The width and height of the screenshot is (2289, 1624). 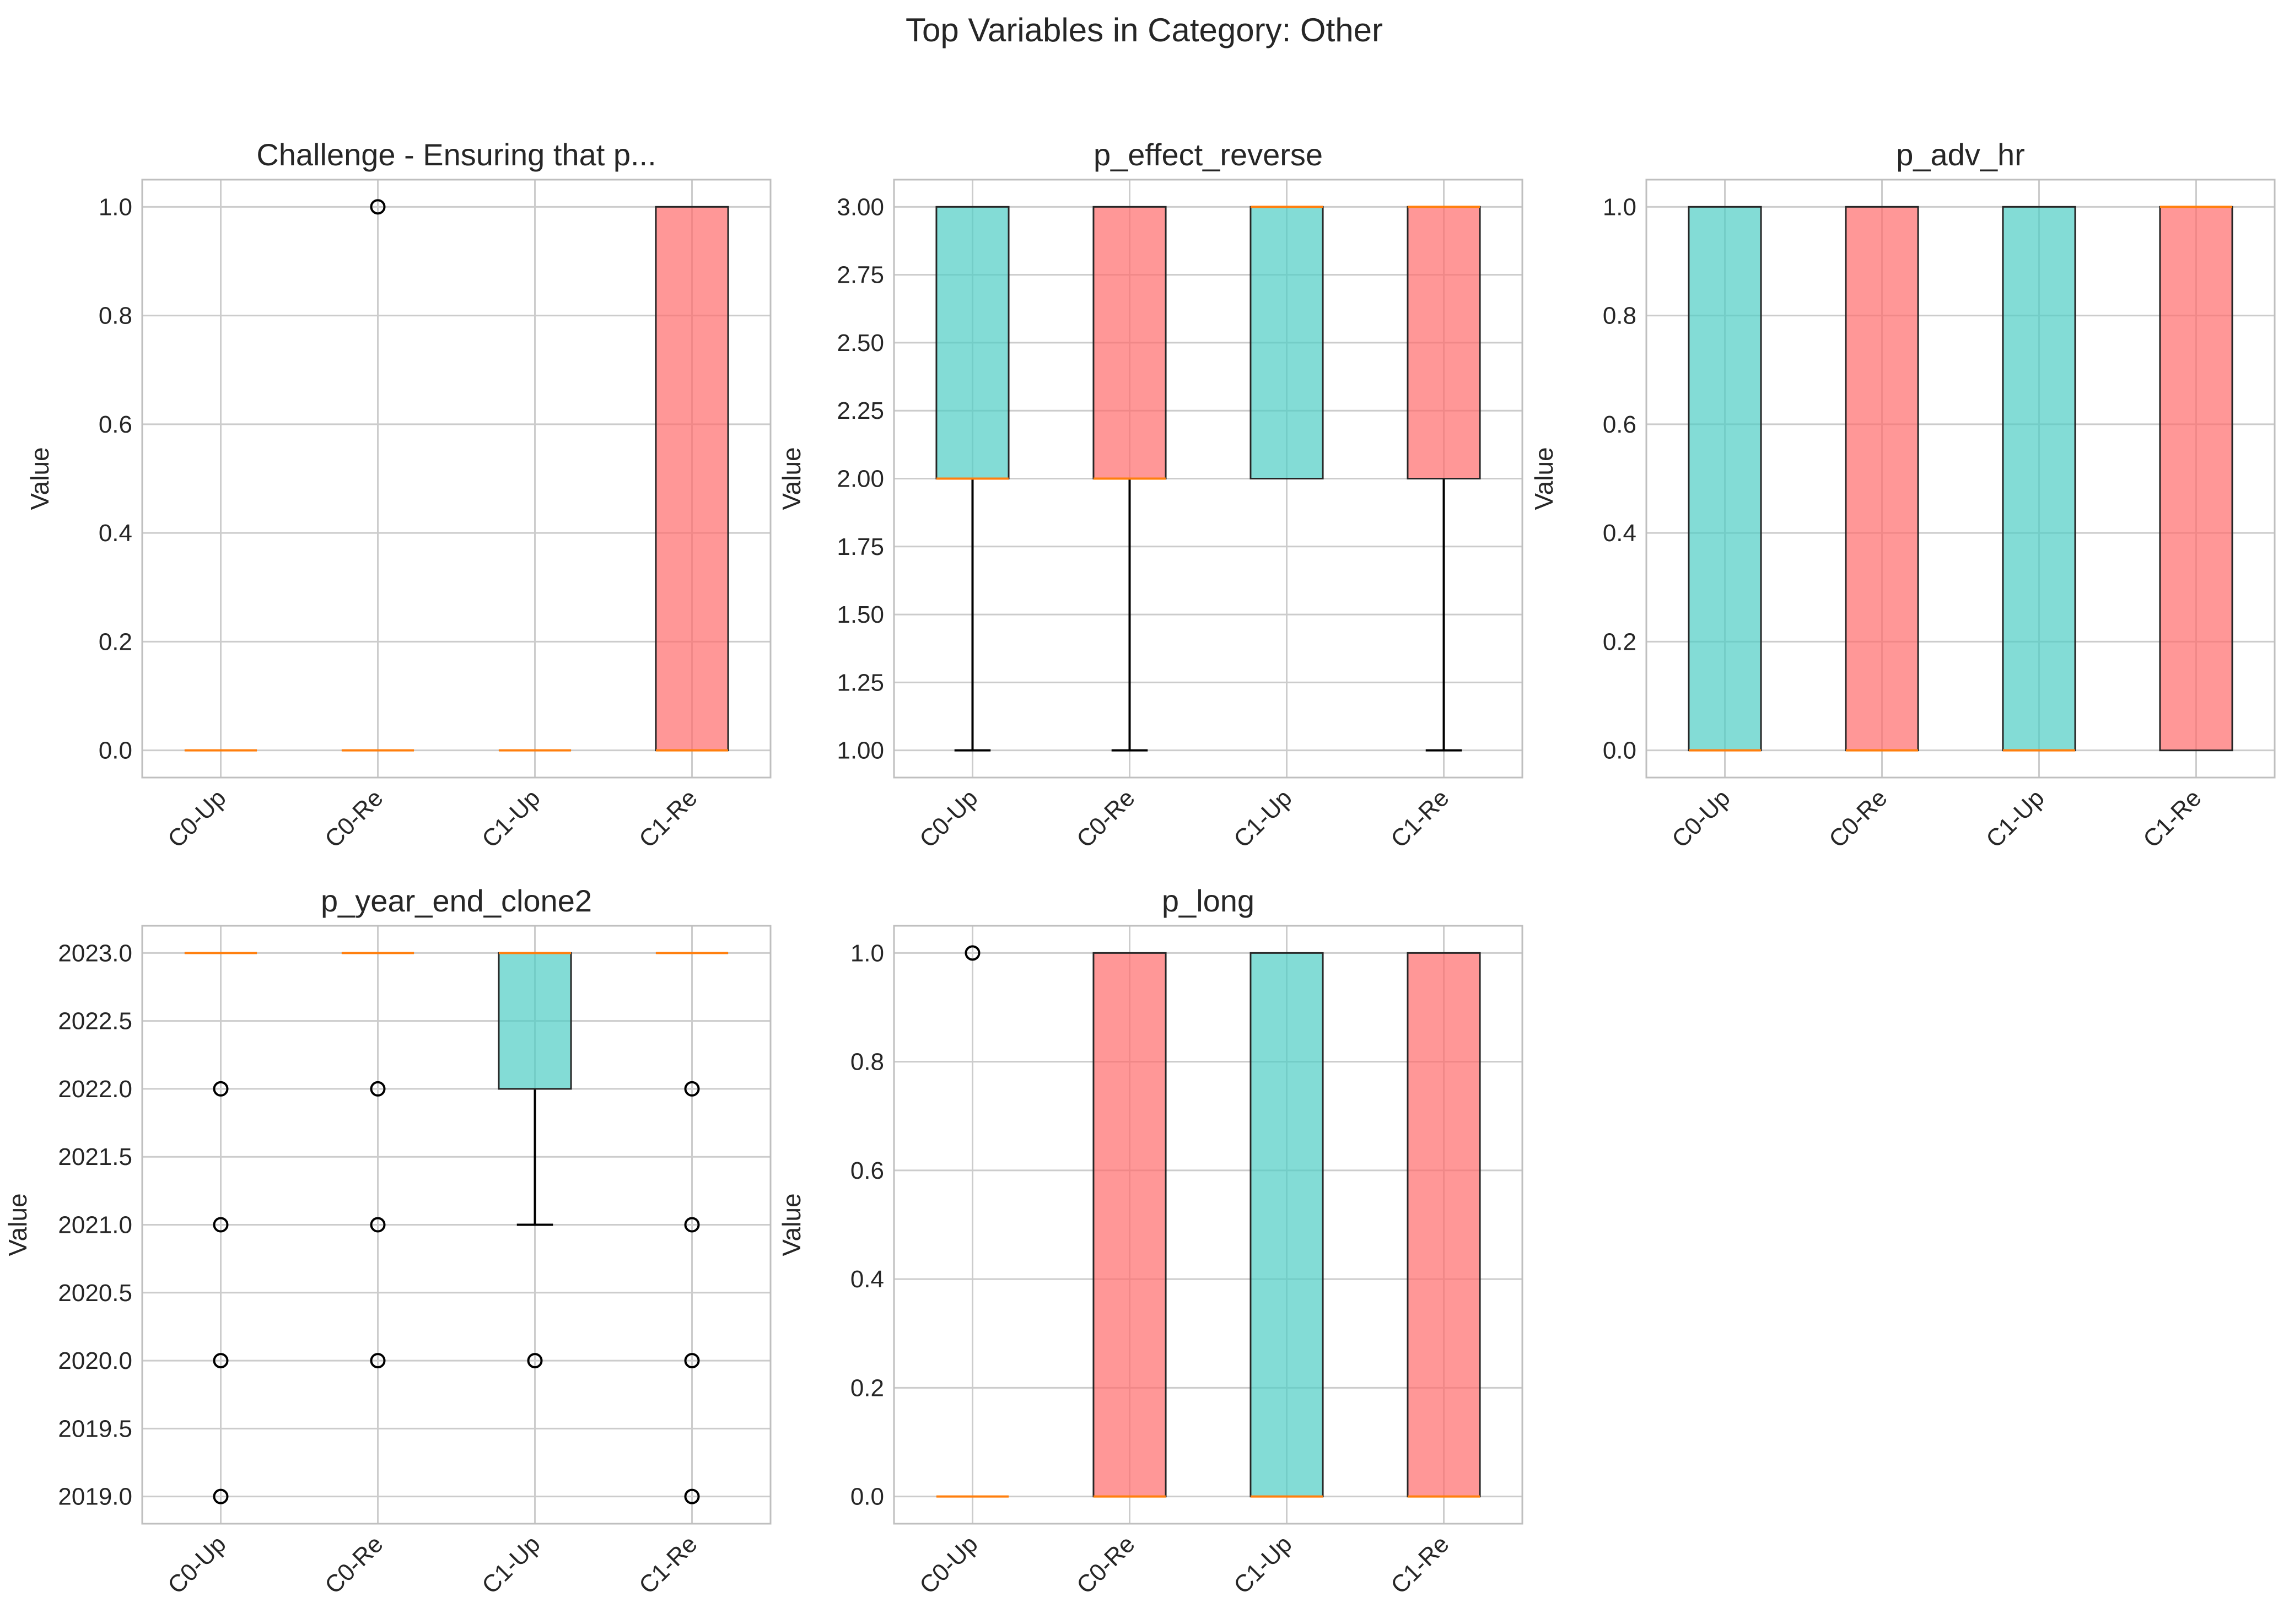 I want to click on y-tick-label: 1.00, so click(x=860, y=750).